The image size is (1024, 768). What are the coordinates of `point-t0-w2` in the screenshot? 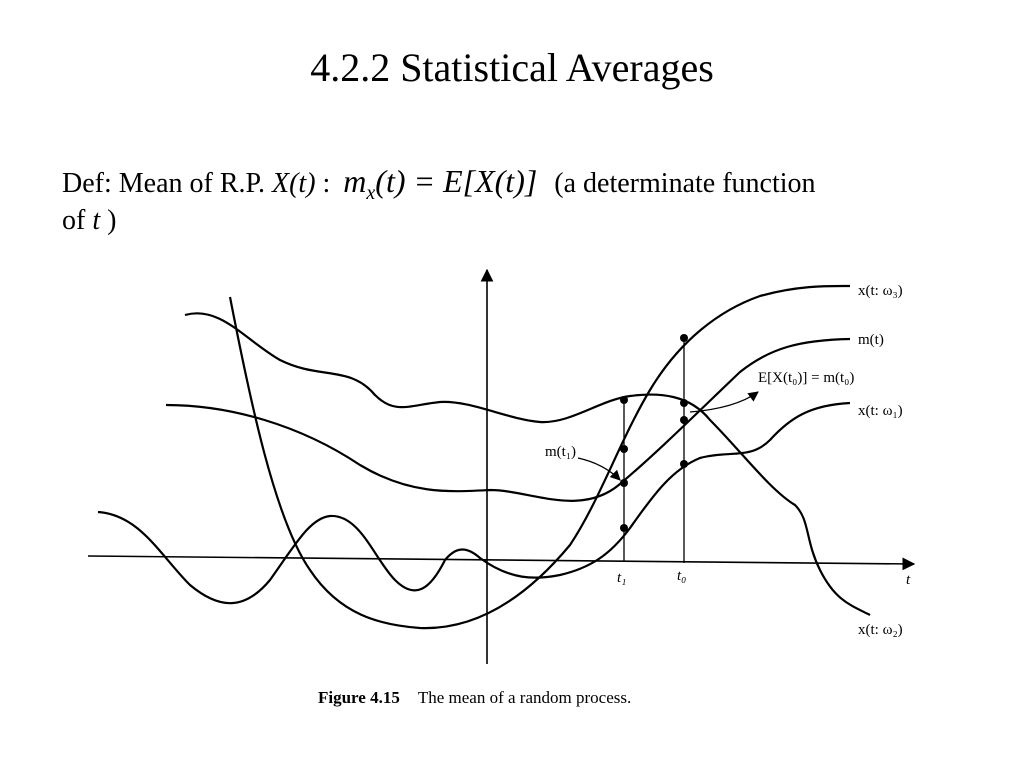 It's located at (684, 403).